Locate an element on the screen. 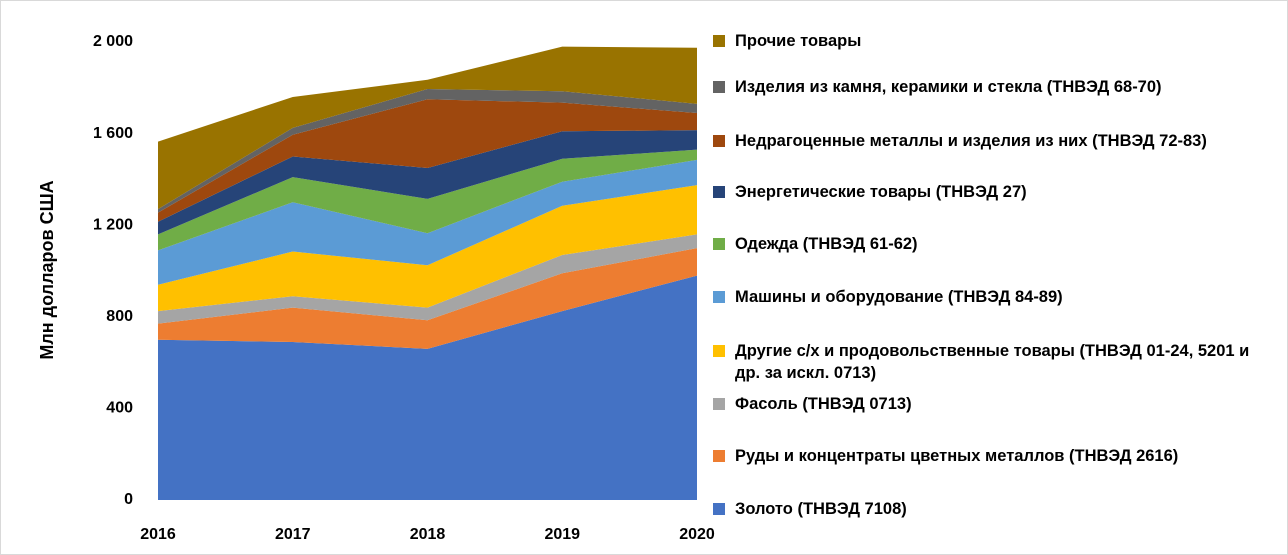 The image size is (1288, 555). legend-item: Прочие товары is located at coordinates (993, 41).